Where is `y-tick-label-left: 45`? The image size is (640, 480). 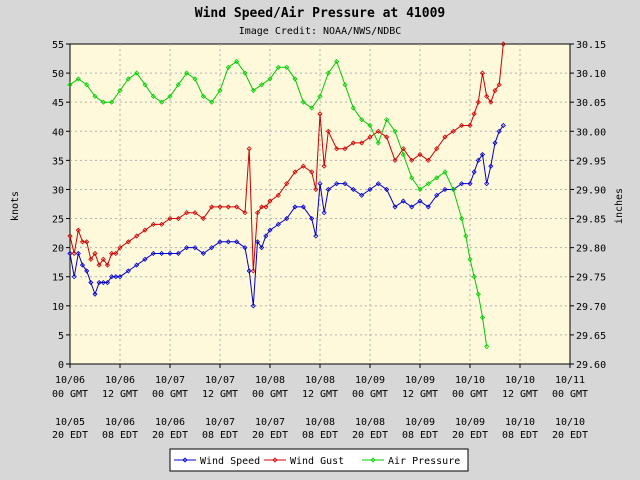
y-tick-label-left: 45 is located at coordinates (58, 103).